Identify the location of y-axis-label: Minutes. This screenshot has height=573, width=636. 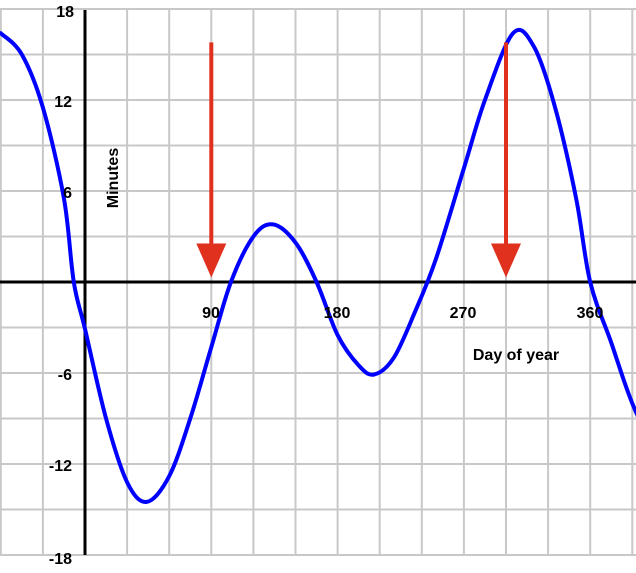
(113, 178).